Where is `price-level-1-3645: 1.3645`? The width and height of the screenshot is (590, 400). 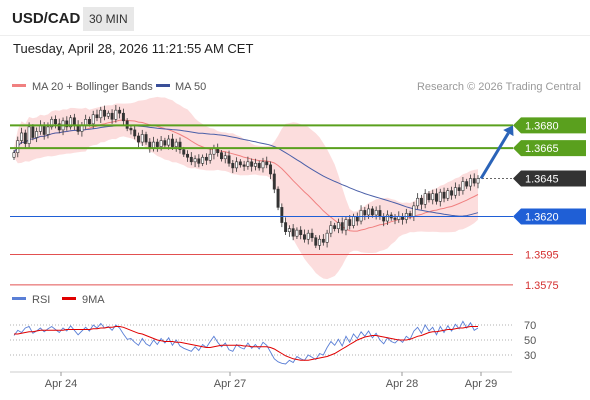 price-level-1-3645: 1.3645 is located at coordinates (532, 178).